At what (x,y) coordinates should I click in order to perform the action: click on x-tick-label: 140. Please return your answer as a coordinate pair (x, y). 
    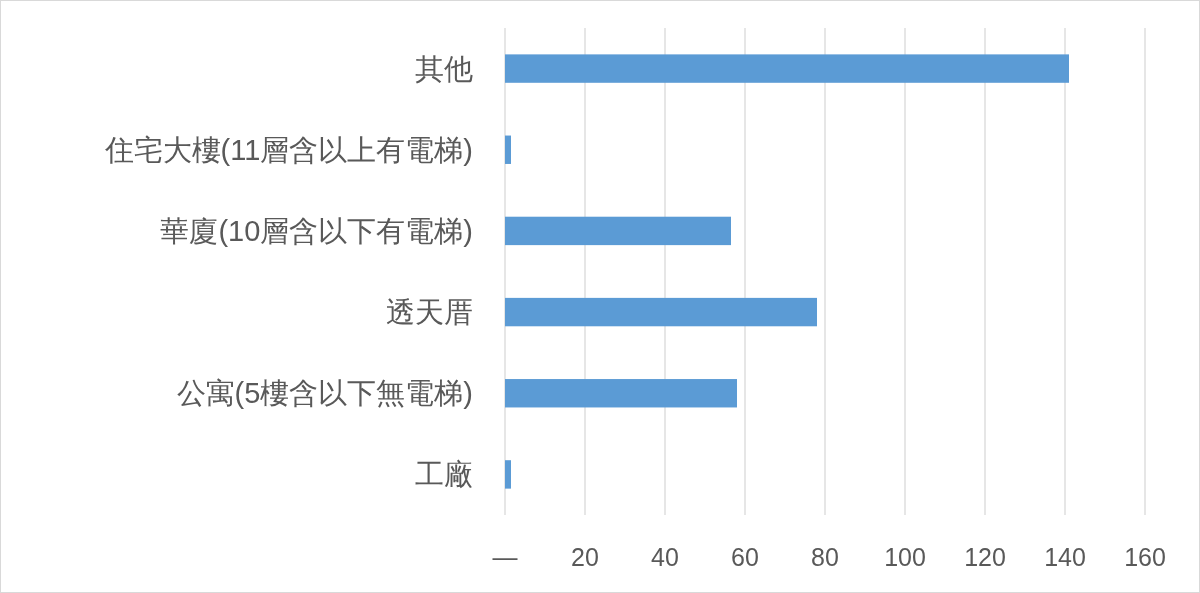
    Looking at the image, I should click on (1065, 557).